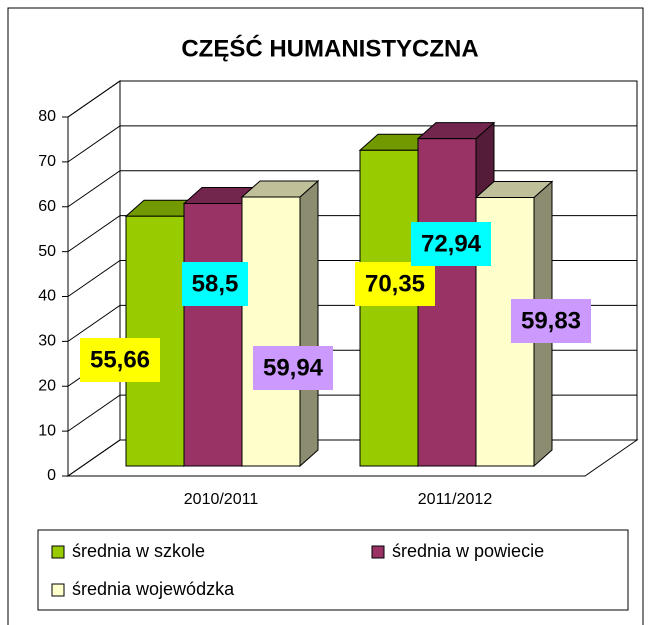  I want to click on value-label: 59,94, so click(293, 367).